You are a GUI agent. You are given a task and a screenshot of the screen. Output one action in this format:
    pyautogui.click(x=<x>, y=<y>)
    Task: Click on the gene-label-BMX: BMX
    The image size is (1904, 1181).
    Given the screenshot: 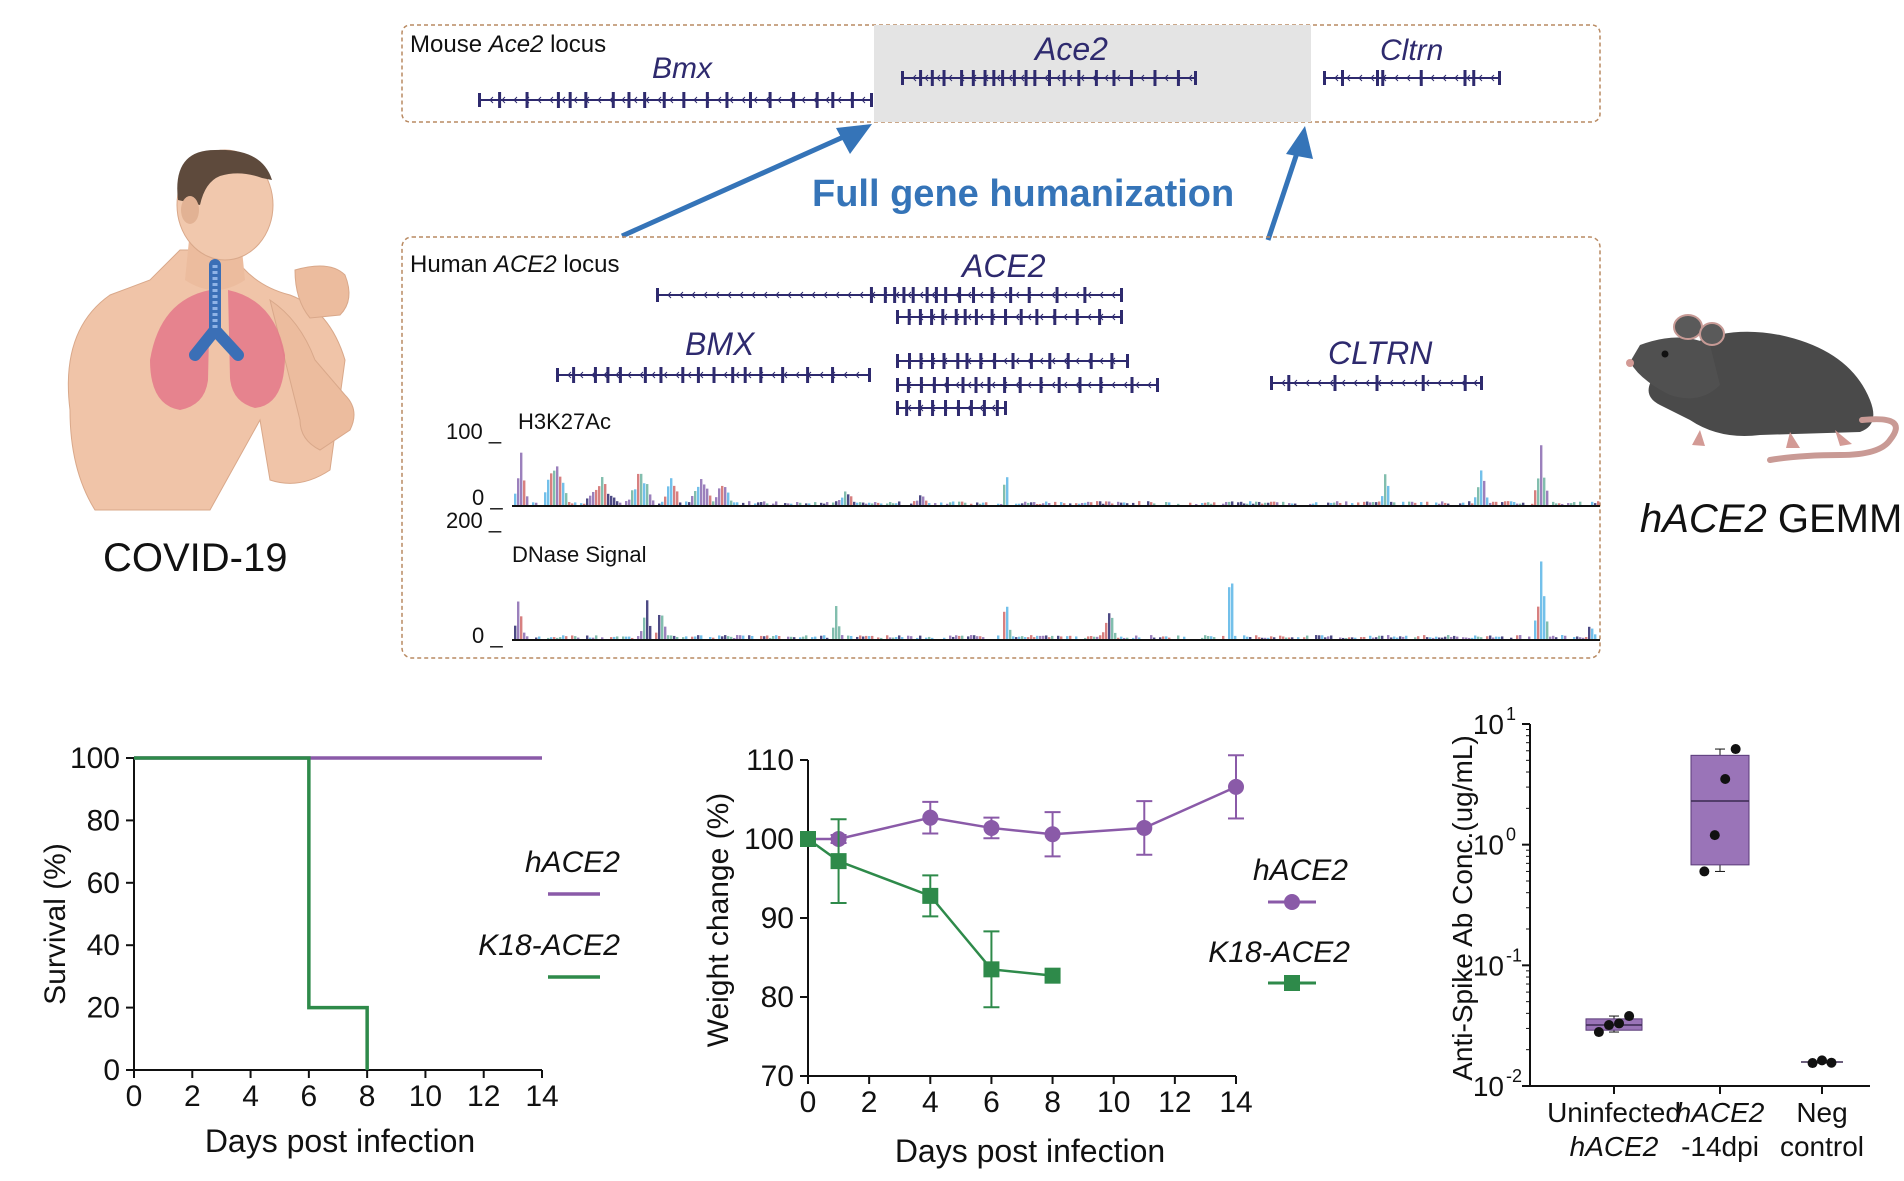 What is the action you would take?
    pyautogui.click(x=720, y=344)
    